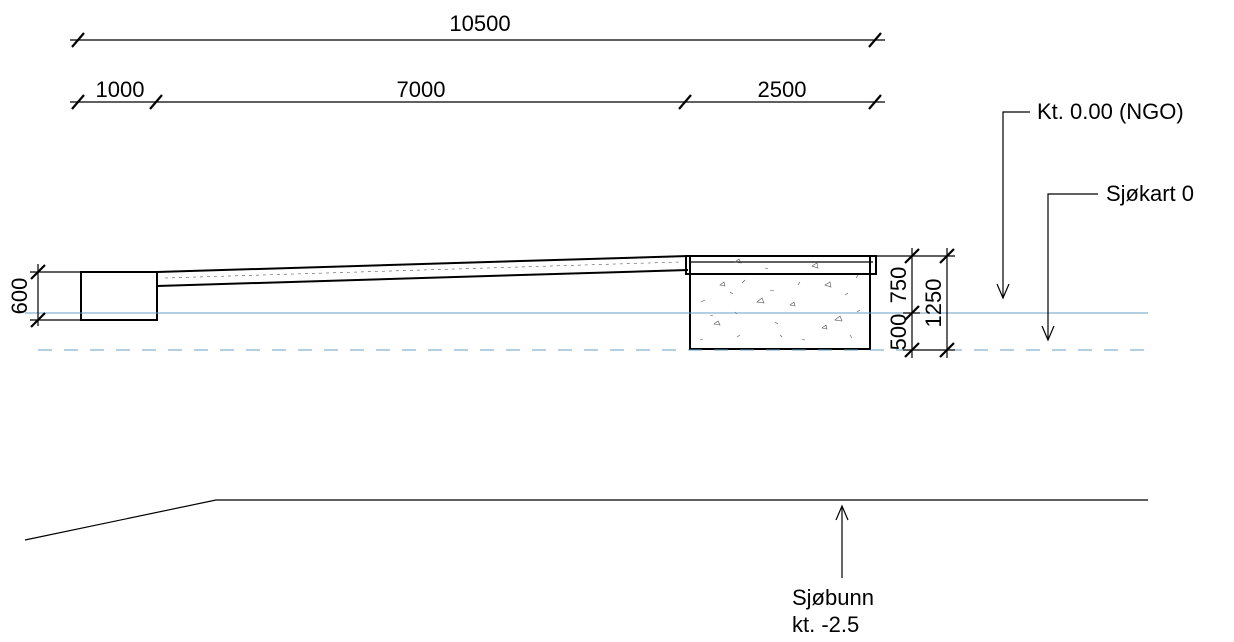 The height and width of the screenshot is (642, 1234). What do you see at coordinates (120, 89) in the screenshot?
I see `dimension-segment-1-label: 1000` at bounding box center [120, 89].